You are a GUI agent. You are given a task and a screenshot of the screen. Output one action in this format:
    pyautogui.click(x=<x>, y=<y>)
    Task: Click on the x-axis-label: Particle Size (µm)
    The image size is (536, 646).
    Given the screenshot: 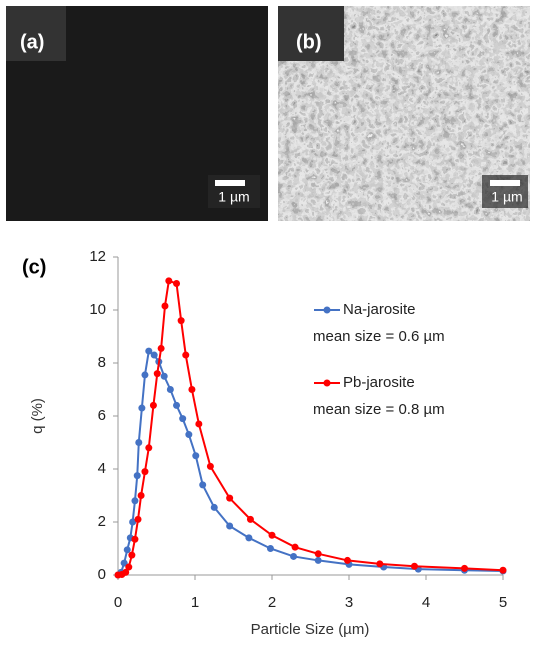 What is the action you would take?
    pyautogui.click(x=310, y=629)
    